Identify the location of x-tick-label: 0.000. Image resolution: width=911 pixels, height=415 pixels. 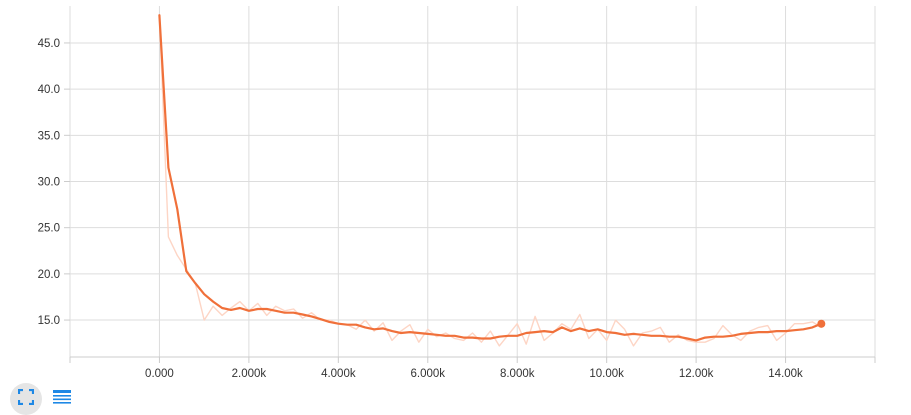
(159, 374).